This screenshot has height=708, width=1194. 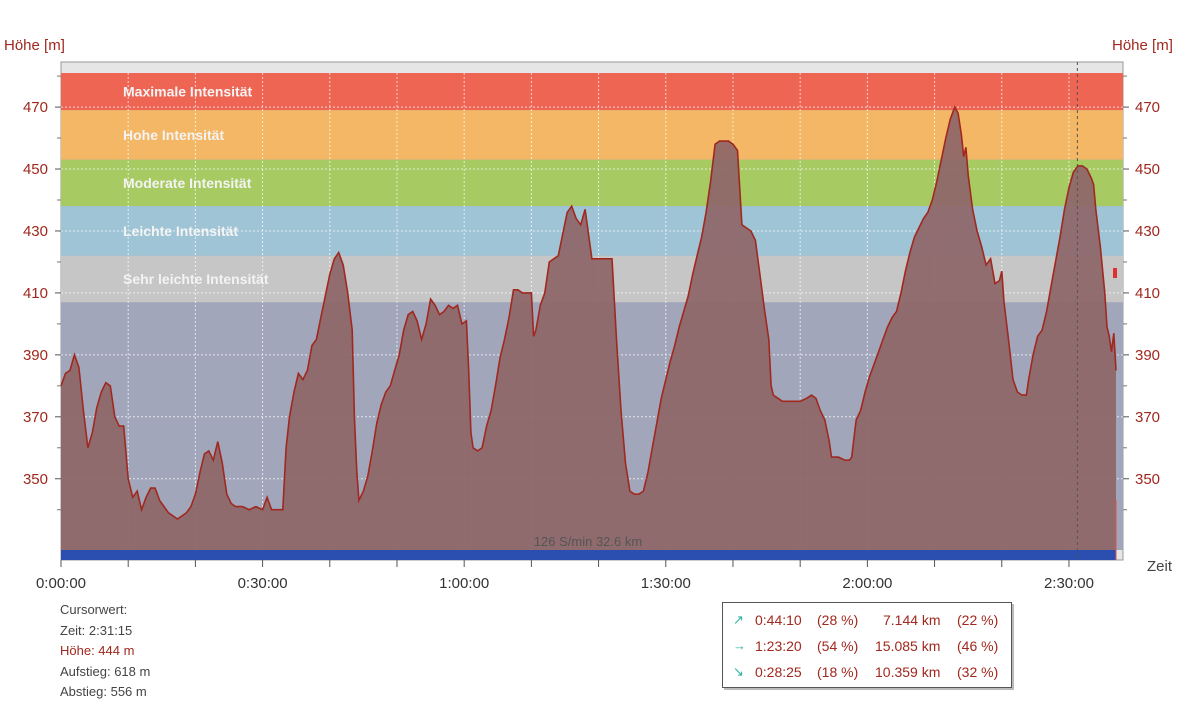 What do you see at coordinates (105, 671) in the screenshot?
I see `cursor-ascent: Aufstieg: 618 m` at bounding box center [105, 671].